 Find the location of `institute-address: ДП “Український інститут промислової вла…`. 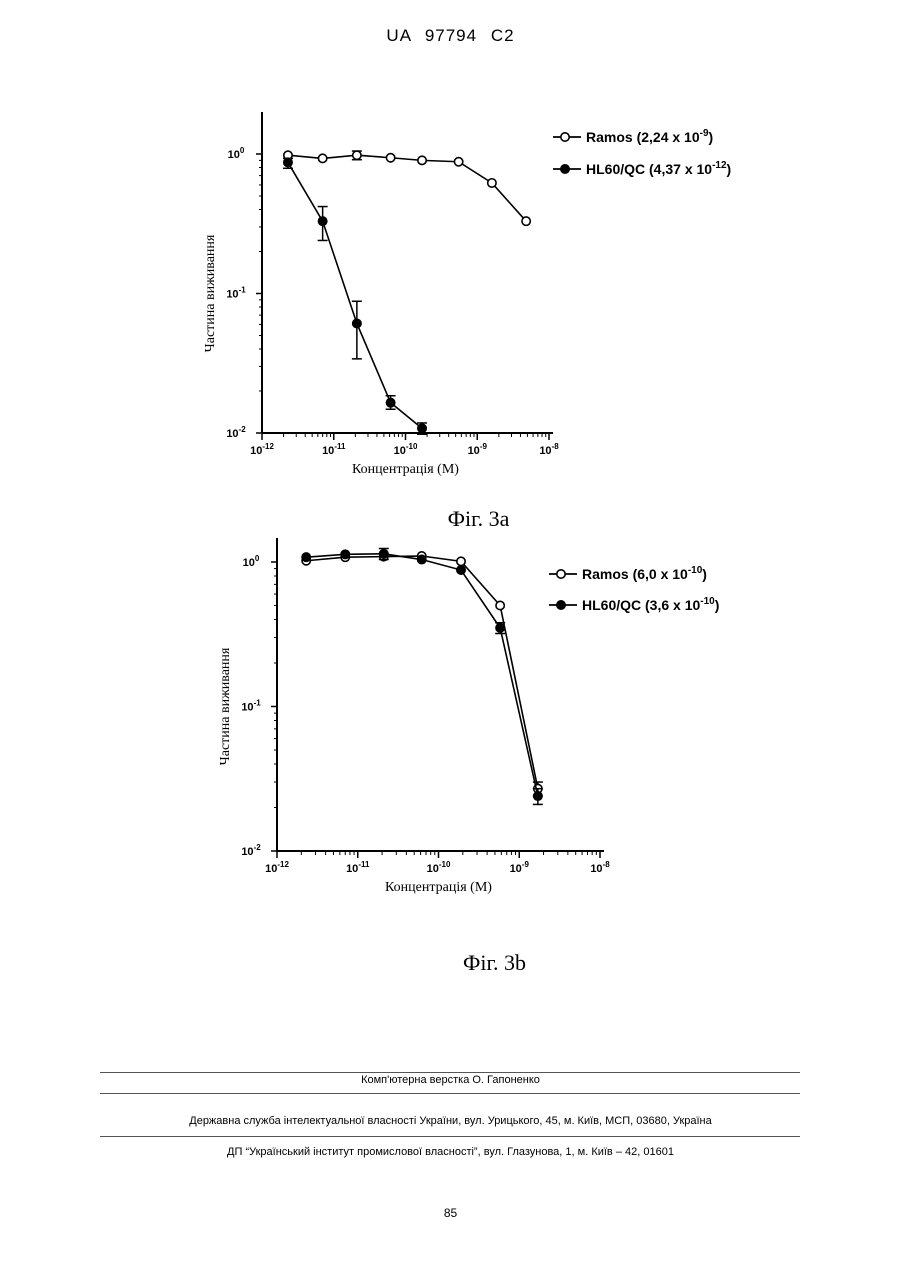

institute-address: ДП “Український інститут промислової вла… is located at coordinates (450, 1152).